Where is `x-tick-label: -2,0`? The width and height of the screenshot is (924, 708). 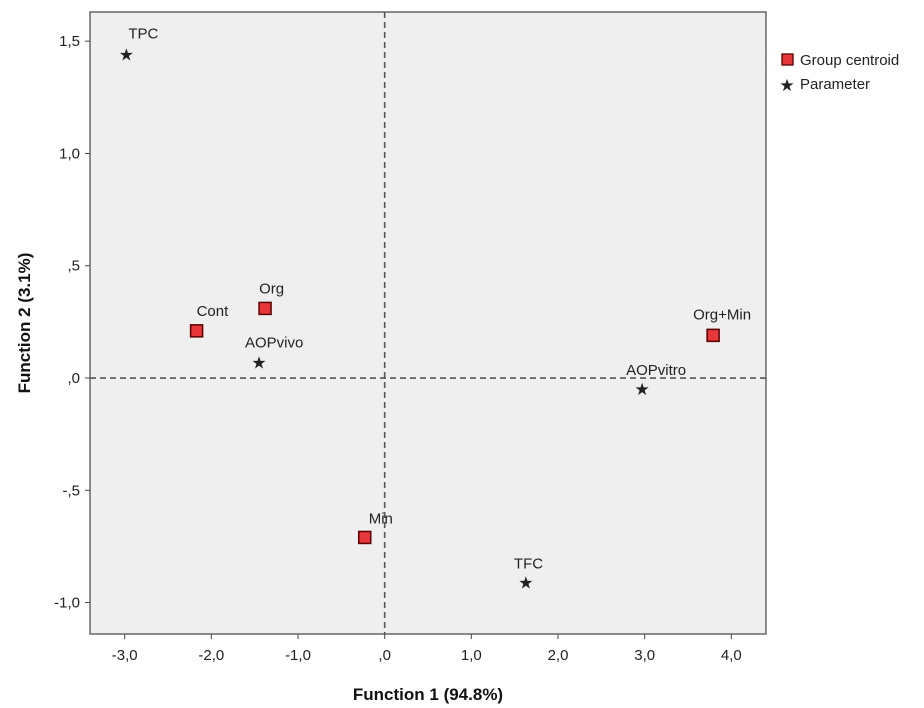 x-tick-label: -2,0 is located at coordinates (211, 655).